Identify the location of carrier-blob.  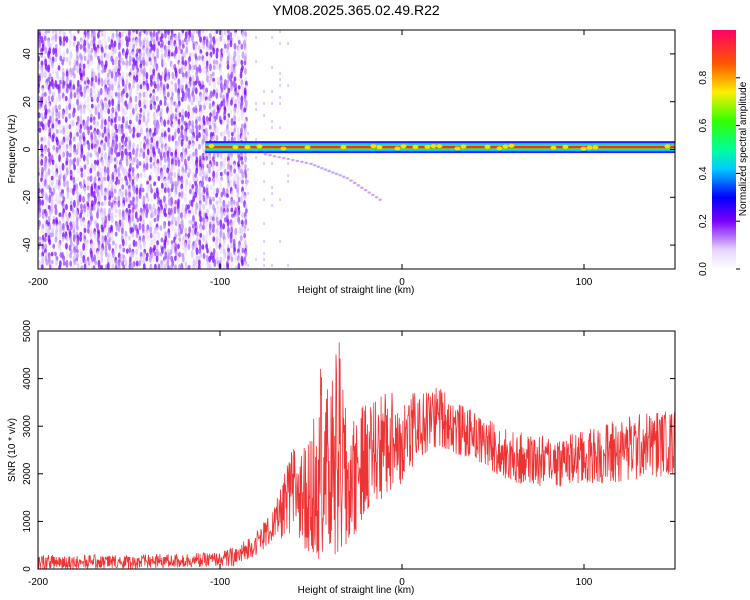
(553, 147).